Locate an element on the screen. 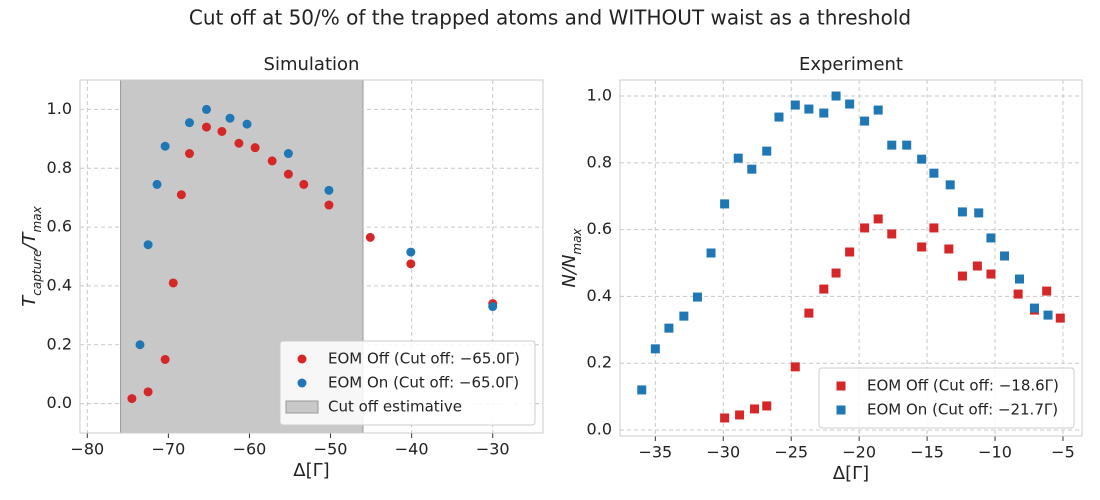 The height and width of the screenshot is (500, 1100). legend-label: EOM Off (Cut off: −18.6Γ) is located at coordinates (963, 386).